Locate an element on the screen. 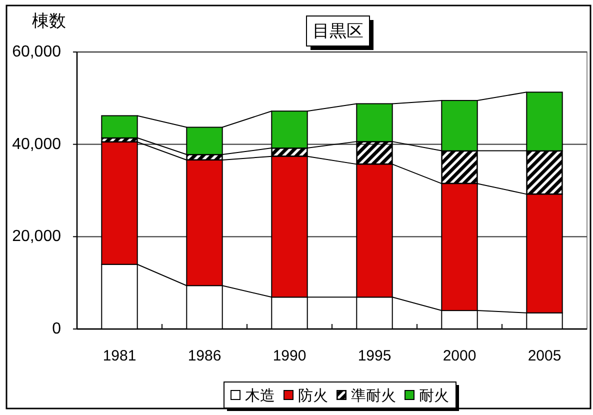  y-axis-title: 棟数 is located at coordinates (49, 21).